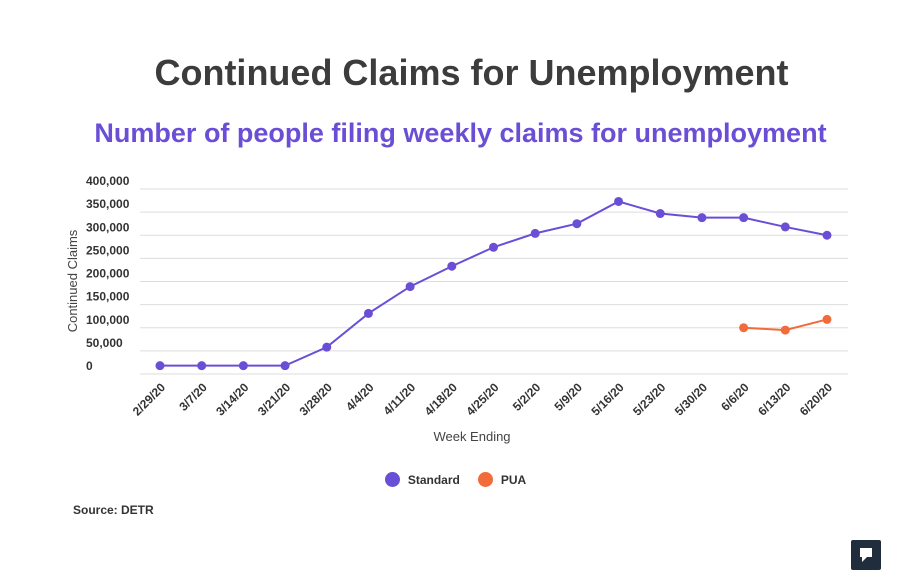 The image size is (911, 585). Describe the element at coordinates (866, 555) in the screenshot. I see `logo-icon` at that location.